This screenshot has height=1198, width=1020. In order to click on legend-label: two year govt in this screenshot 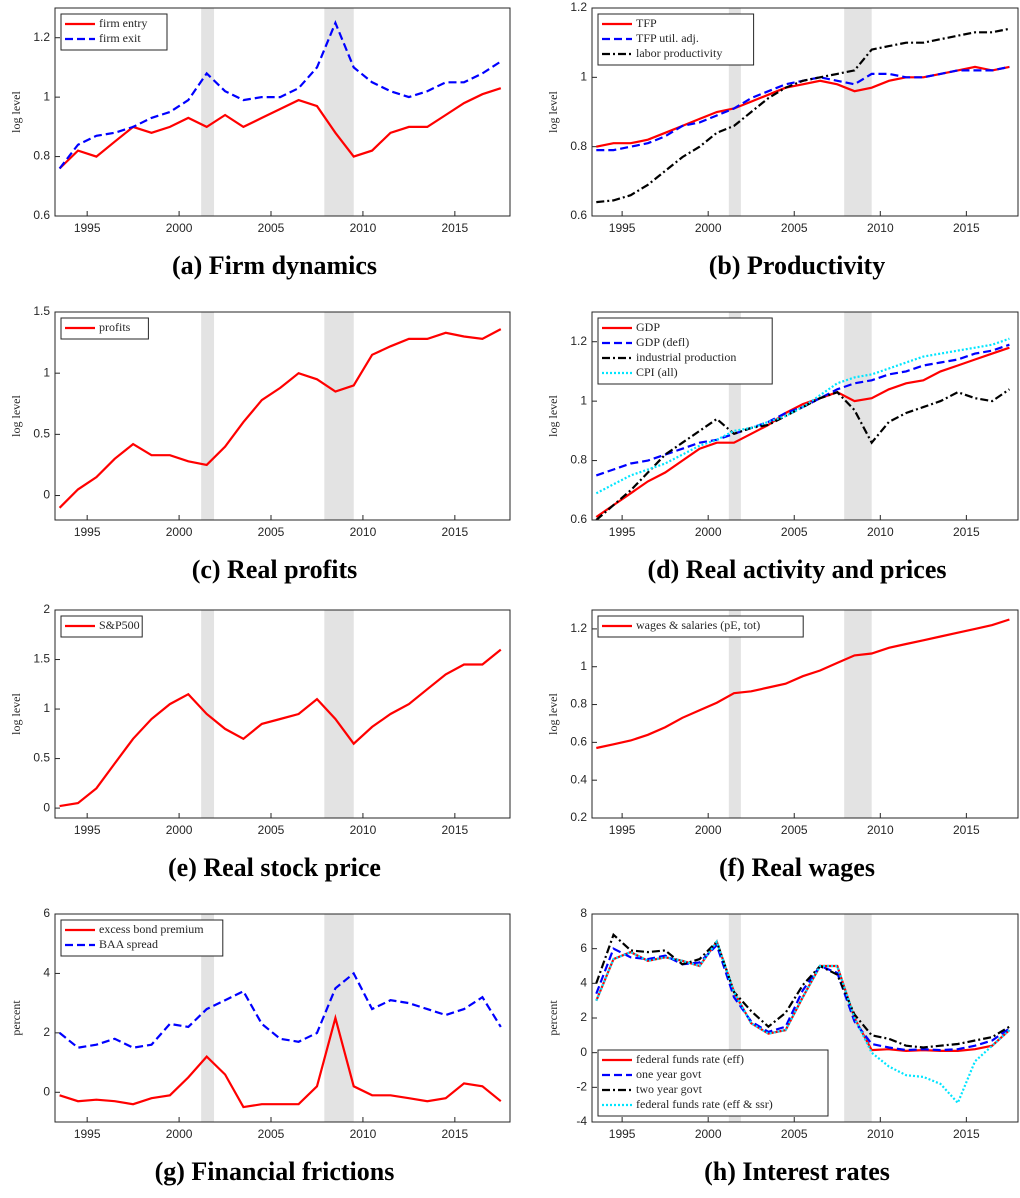, I will do `click(669, 1089)`.